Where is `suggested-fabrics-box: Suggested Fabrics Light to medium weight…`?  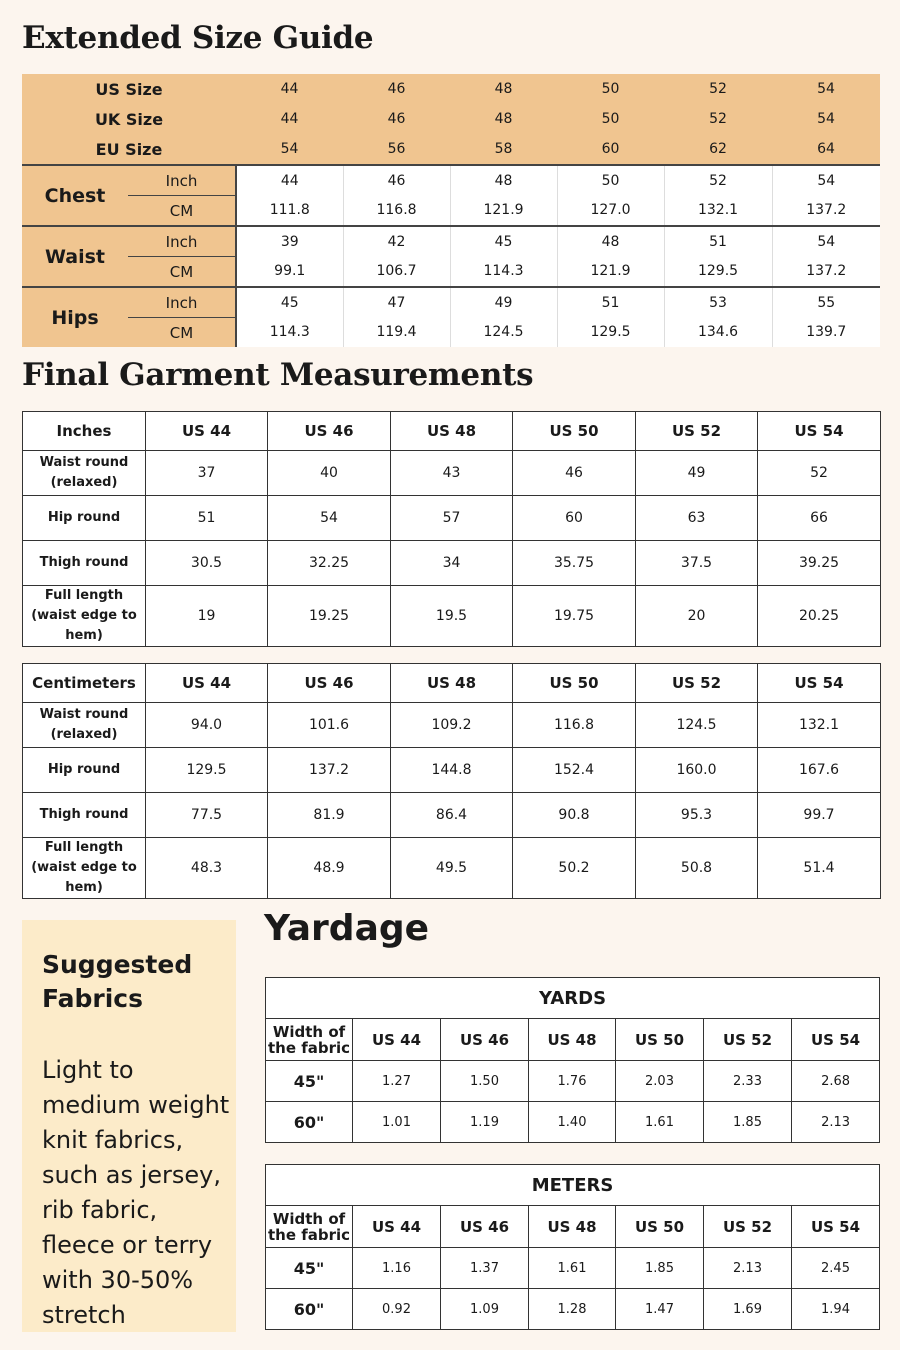
suggested-fabrics-box: Suggested Fabrics Light to medium weight… is located at coordinates (129, 1126).